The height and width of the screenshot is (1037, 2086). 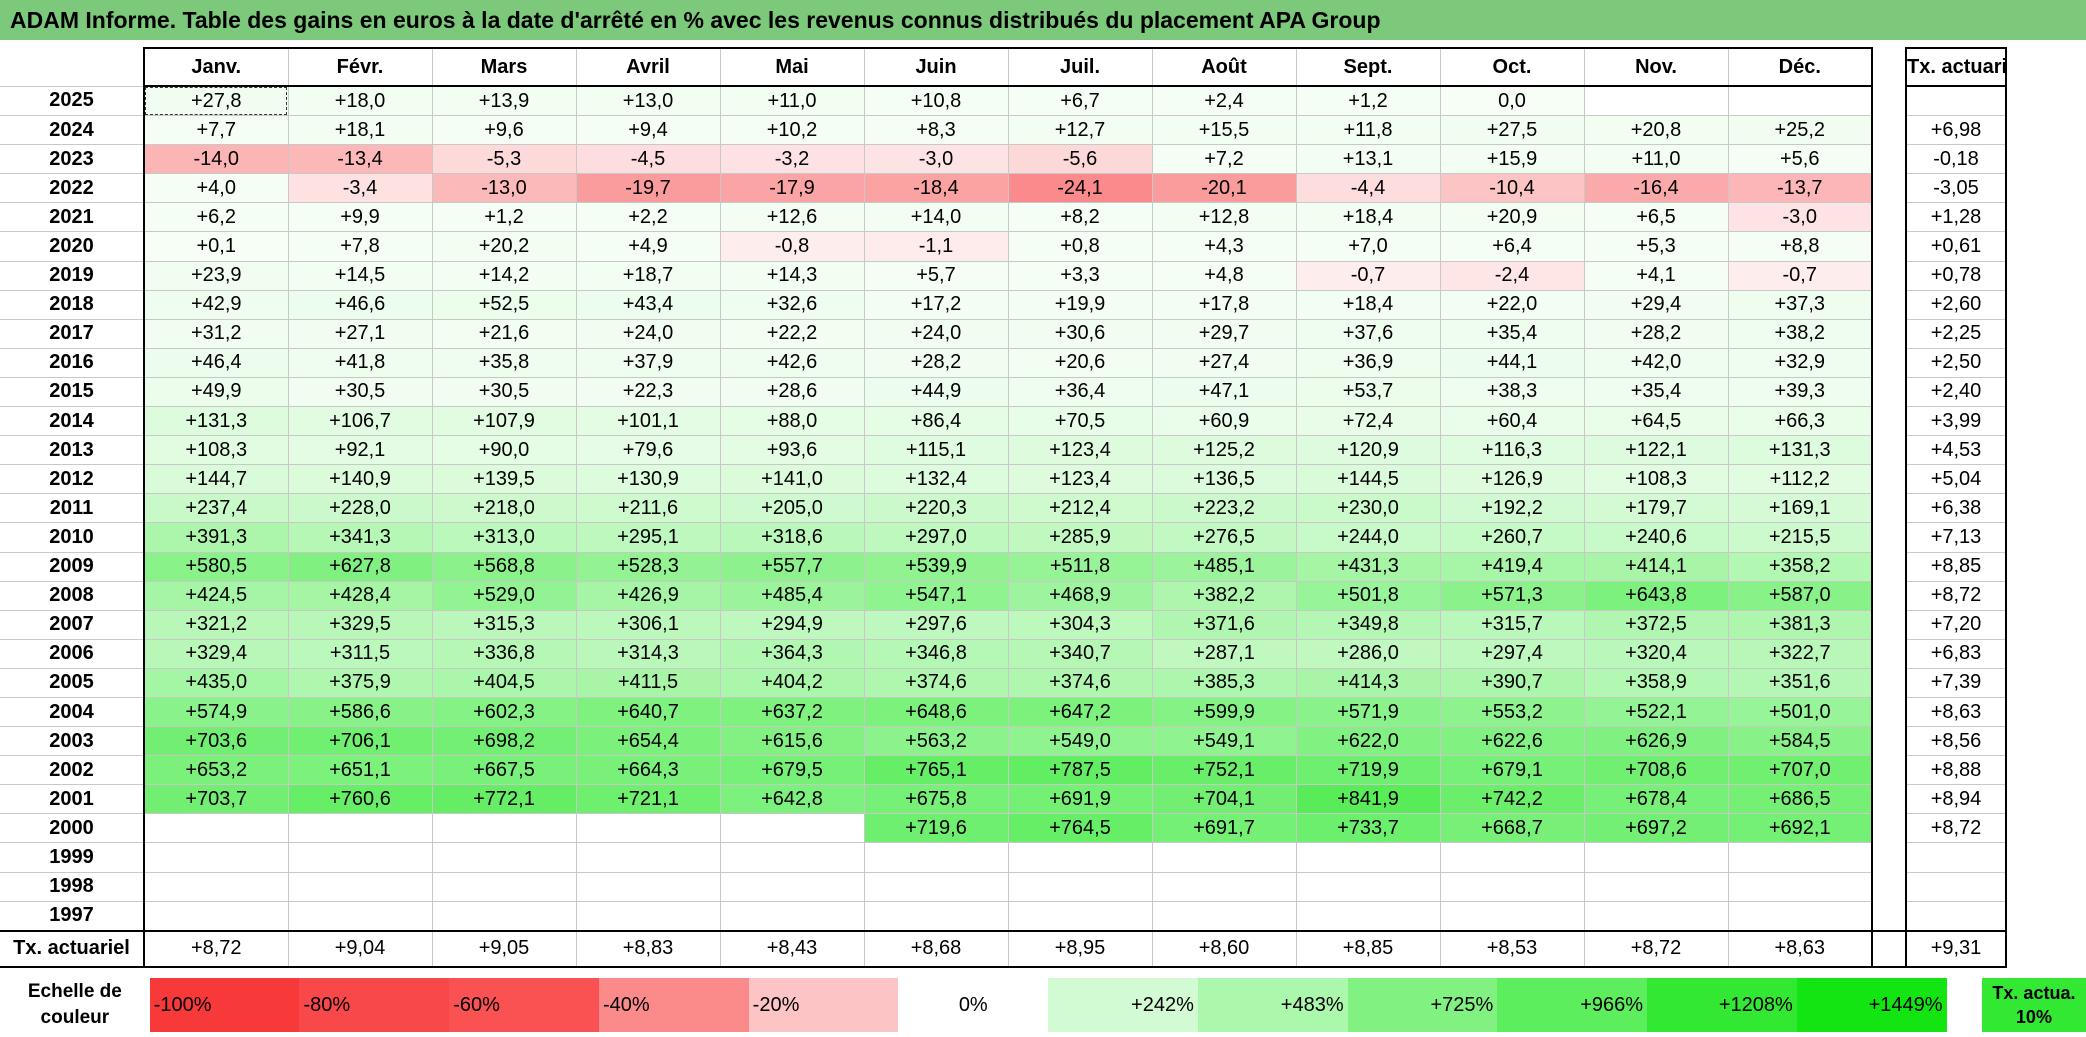 What do you see at coordinates (1079, 130) in the screenshot?
I see `gain-cell: +12,7` at bounding box center [1079, 130].